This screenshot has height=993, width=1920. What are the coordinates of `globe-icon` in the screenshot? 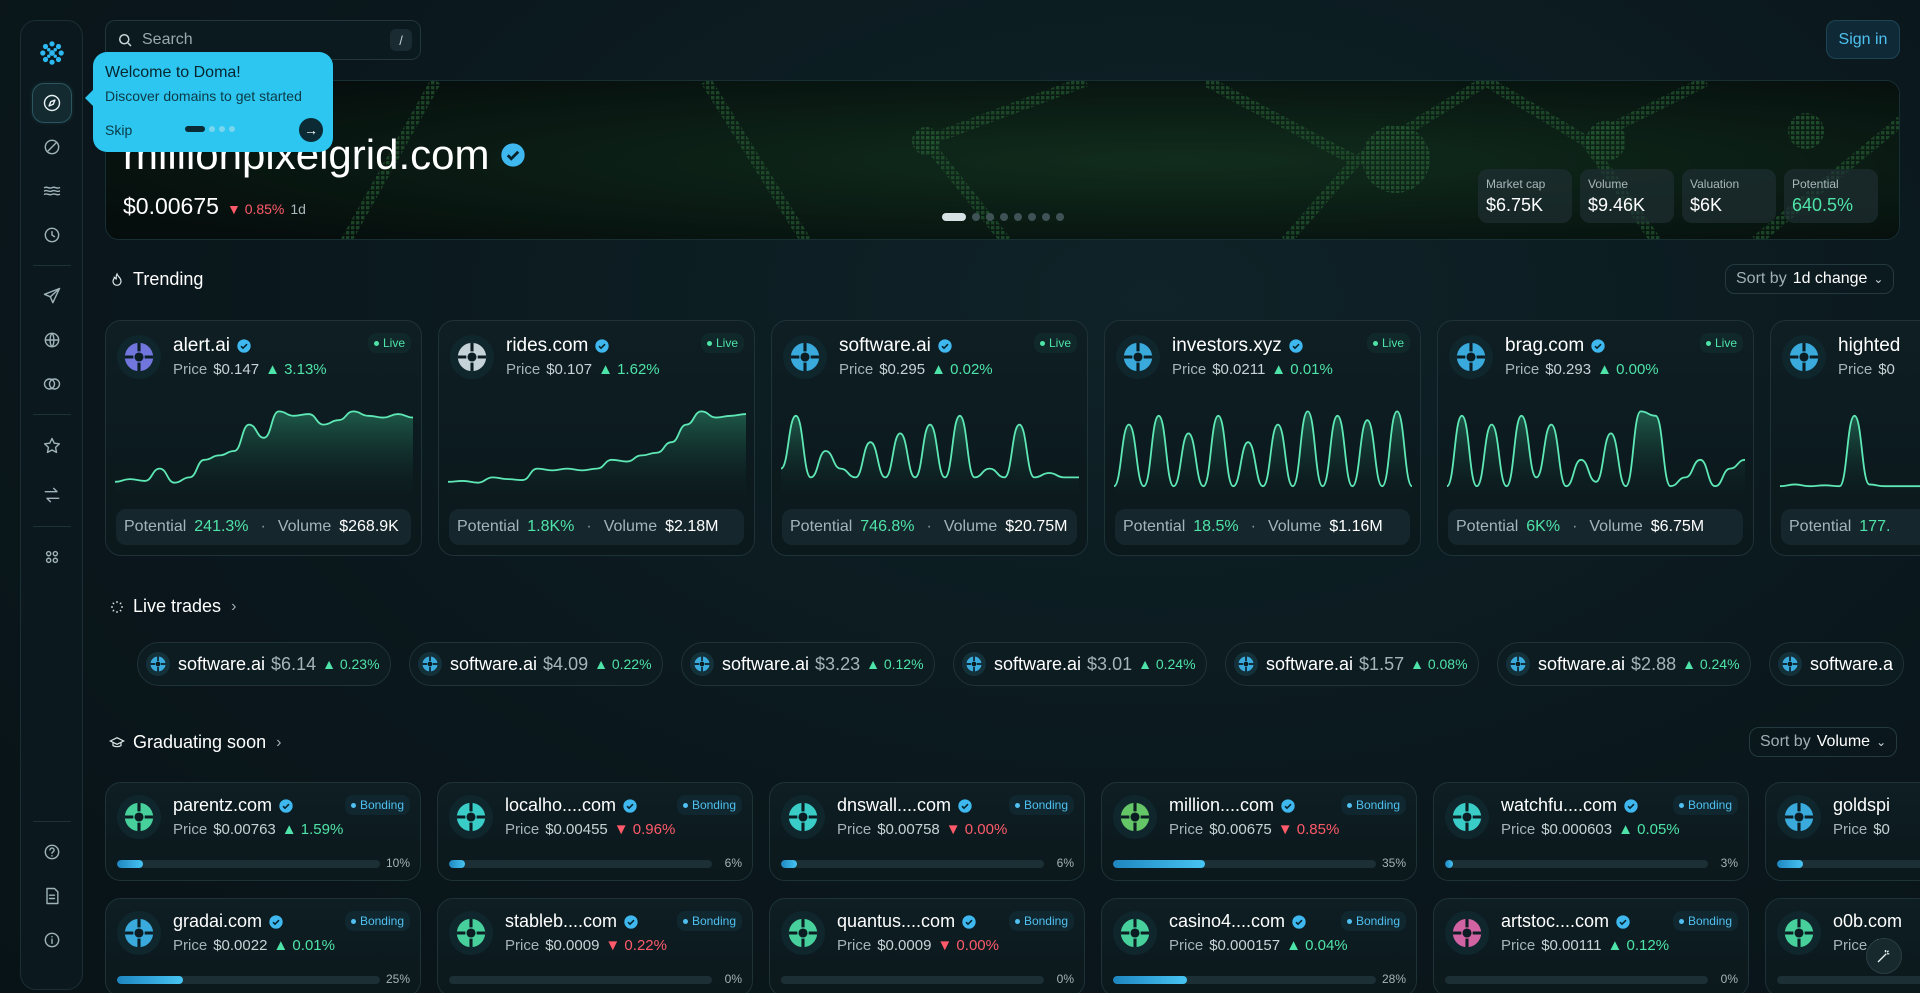 It's located at (52, 340).